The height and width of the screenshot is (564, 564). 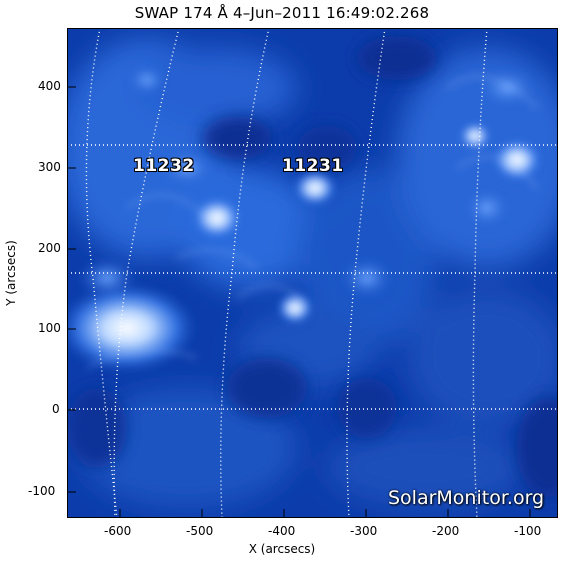 What do you see at coordinates (466, 498) in the screenshot?
I see `watermark: SolarMonitor.org` at bounding box center [466, 498].